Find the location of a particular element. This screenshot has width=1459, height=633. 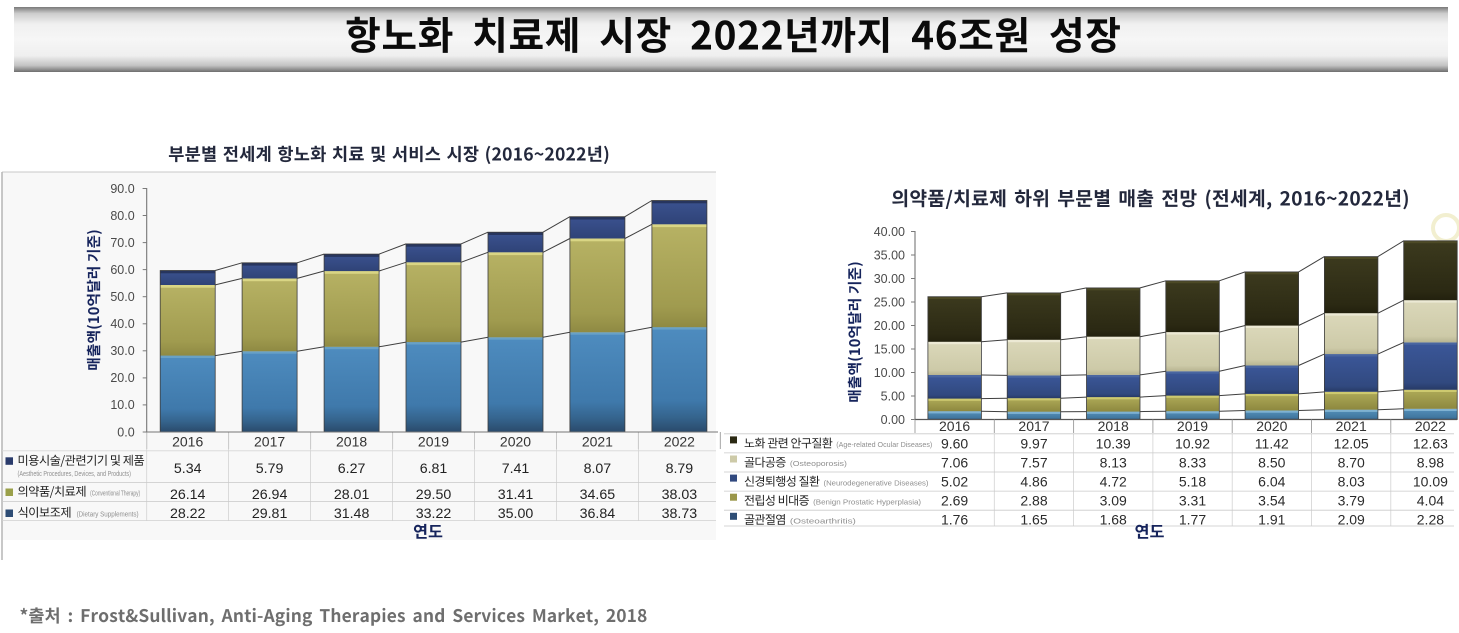

svg-text: 40.00 is located at coordinates (889, 232).